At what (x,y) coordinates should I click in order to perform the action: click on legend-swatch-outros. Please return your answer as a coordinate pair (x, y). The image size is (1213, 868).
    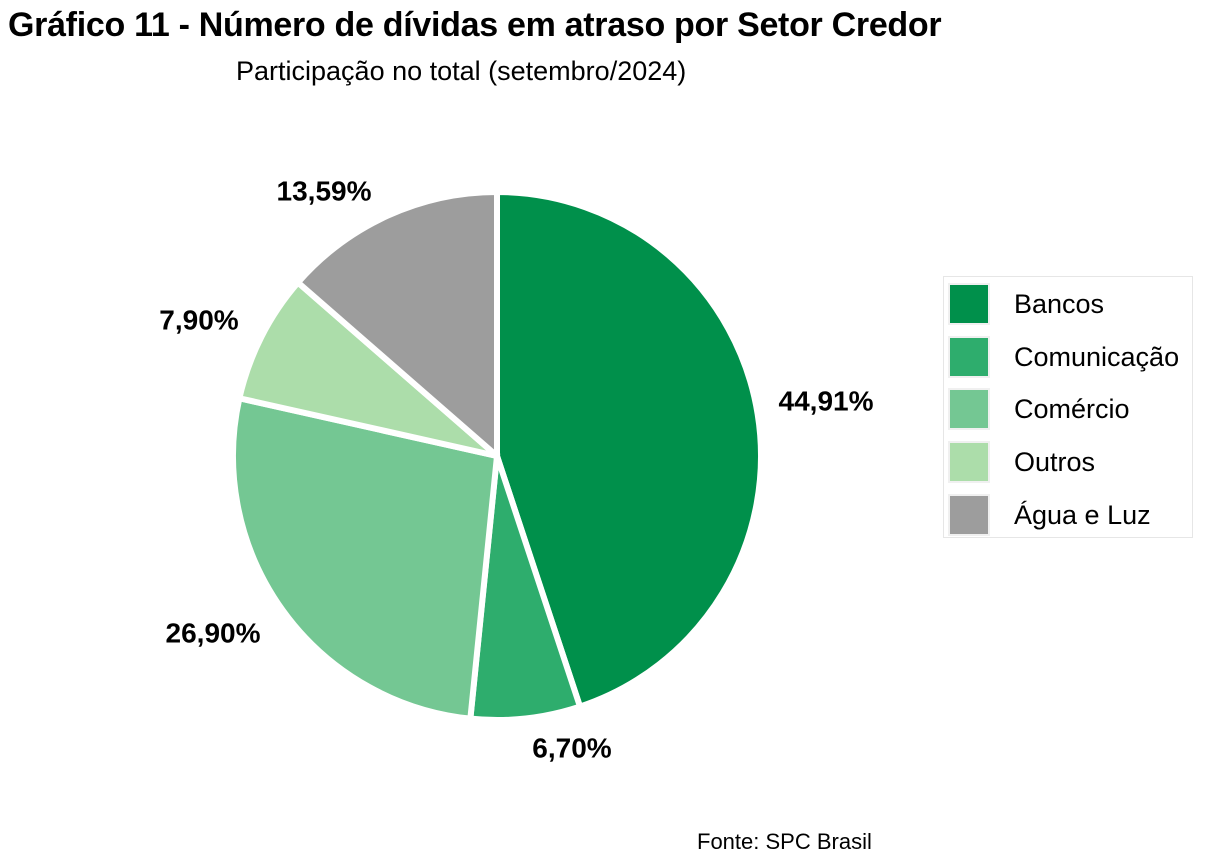
    Looking at the image, I should click on (969, 462).